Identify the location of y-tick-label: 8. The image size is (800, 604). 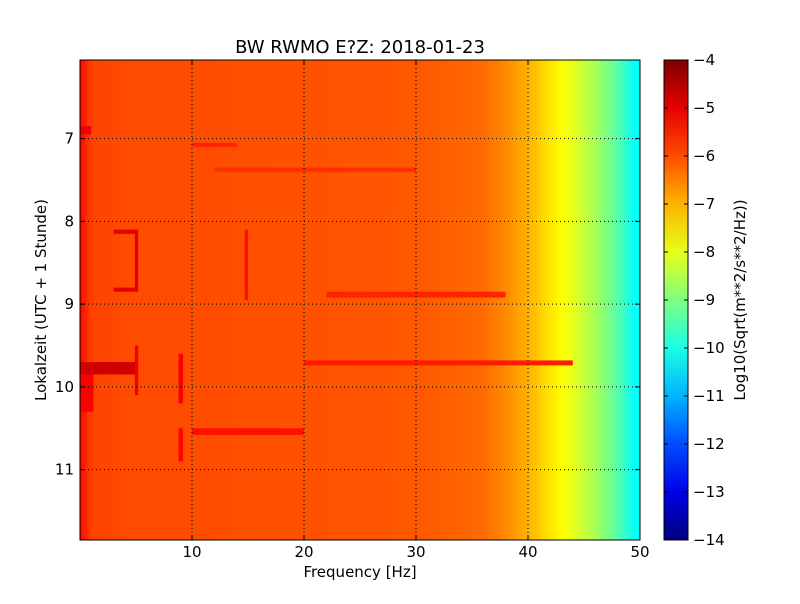
(69, 221).